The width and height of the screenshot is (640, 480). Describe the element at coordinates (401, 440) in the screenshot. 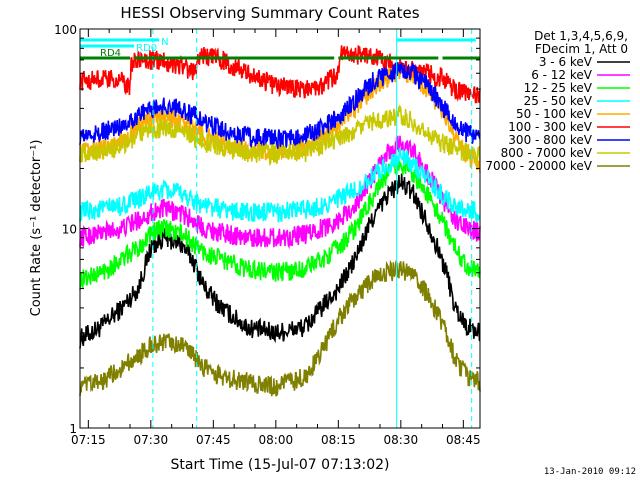

I see `x-tick-label: 08:30` at that location.